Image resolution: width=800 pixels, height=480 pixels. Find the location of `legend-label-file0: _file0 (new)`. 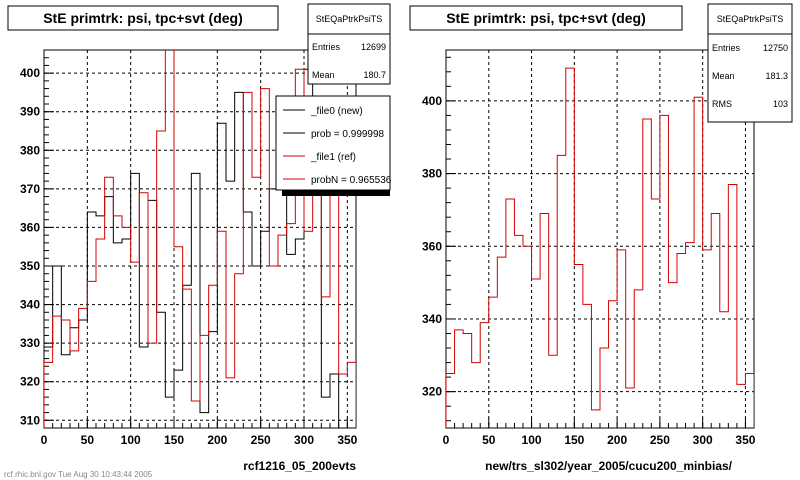

legend-label-file0: _file0 (new) is located at coordinates (336, 111).